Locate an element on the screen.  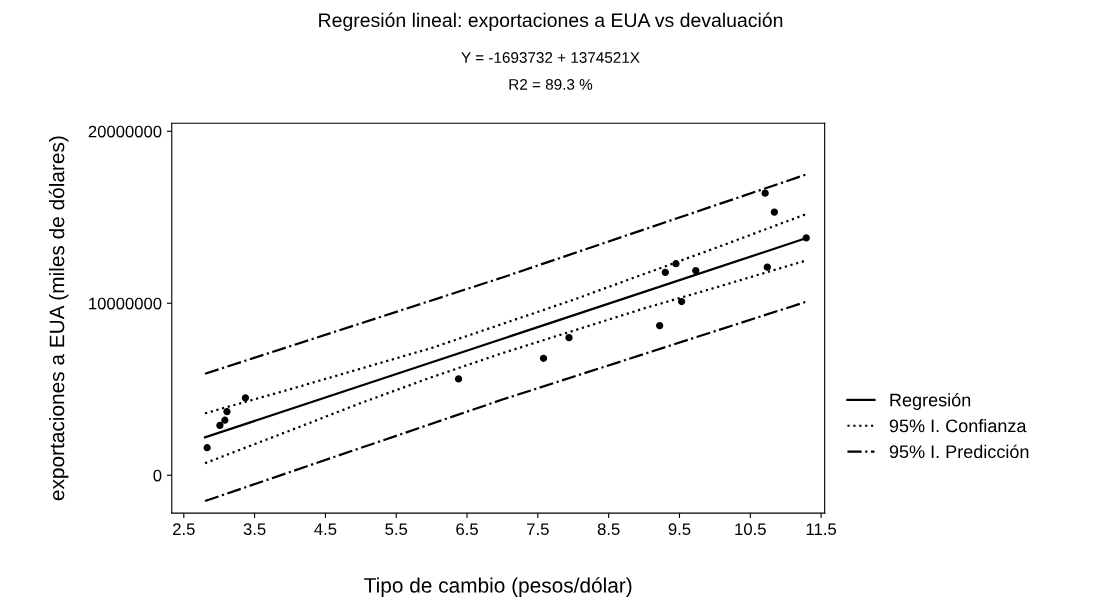
y-tick-label: 0 is located at coordinates (157, 475).